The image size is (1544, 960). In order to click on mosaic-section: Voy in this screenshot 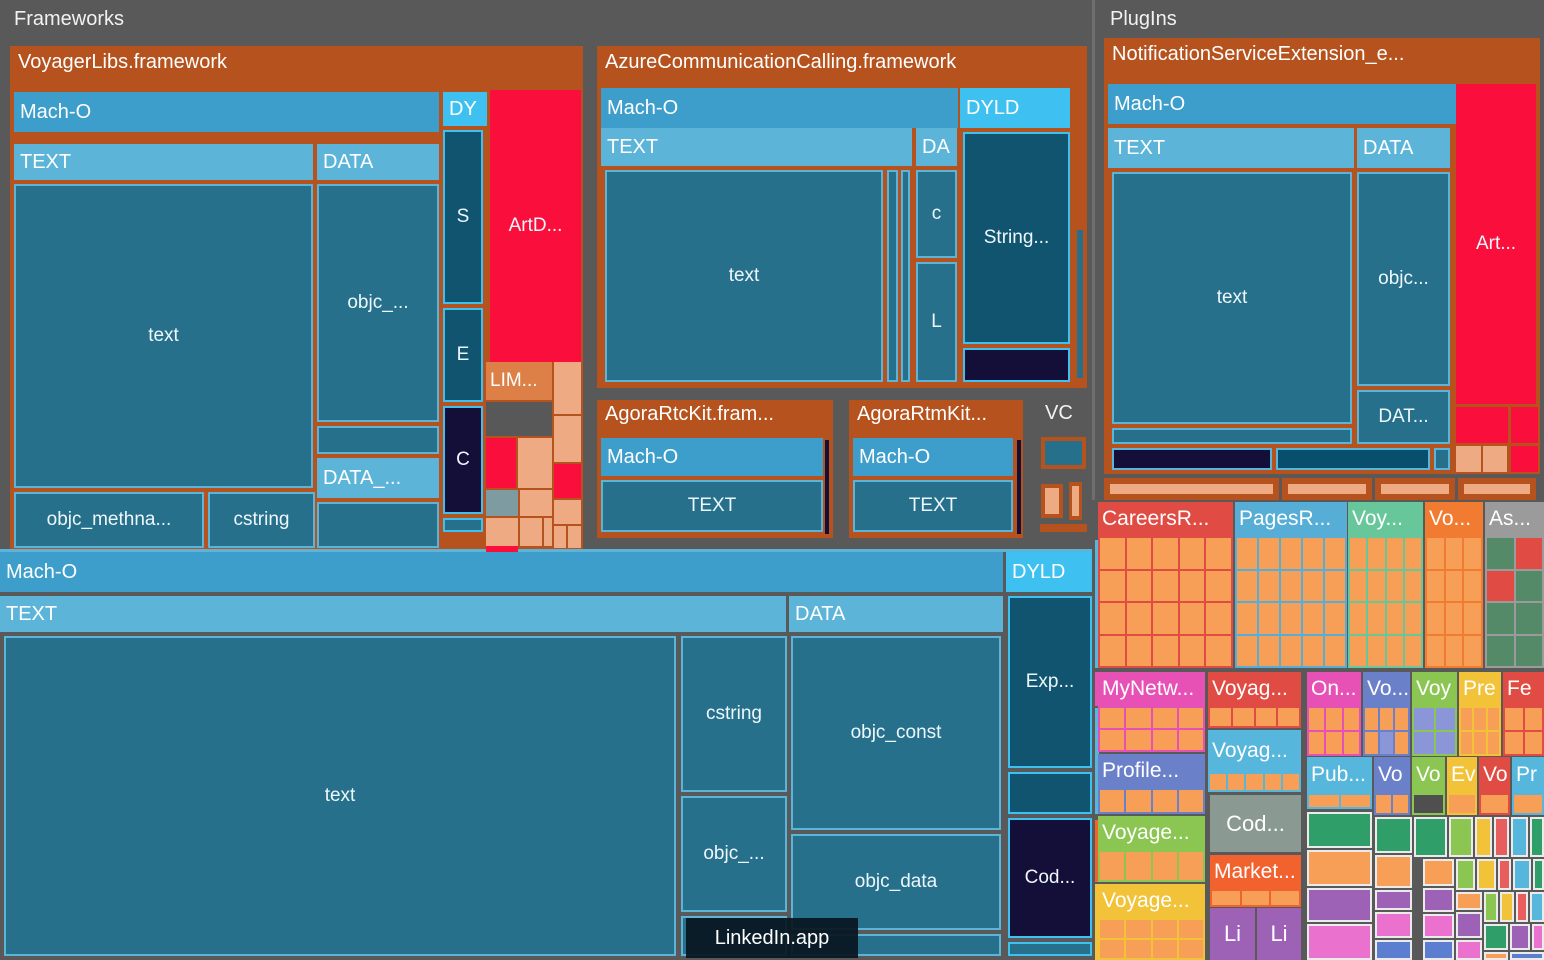, I will do `click(1434, 714)`.